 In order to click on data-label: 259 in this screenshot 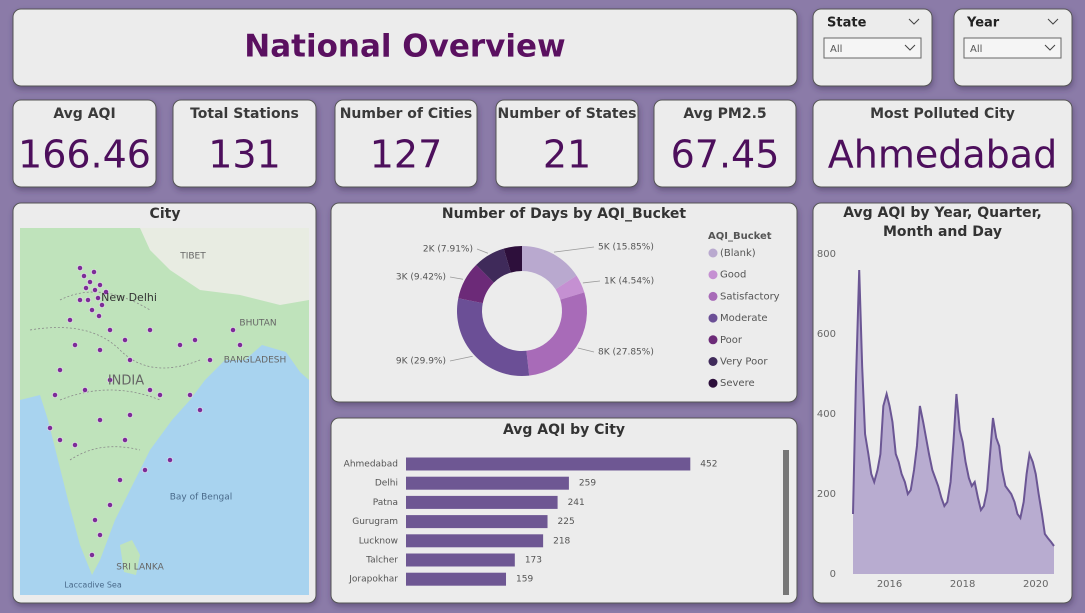, I will do `click(587, 484)`.